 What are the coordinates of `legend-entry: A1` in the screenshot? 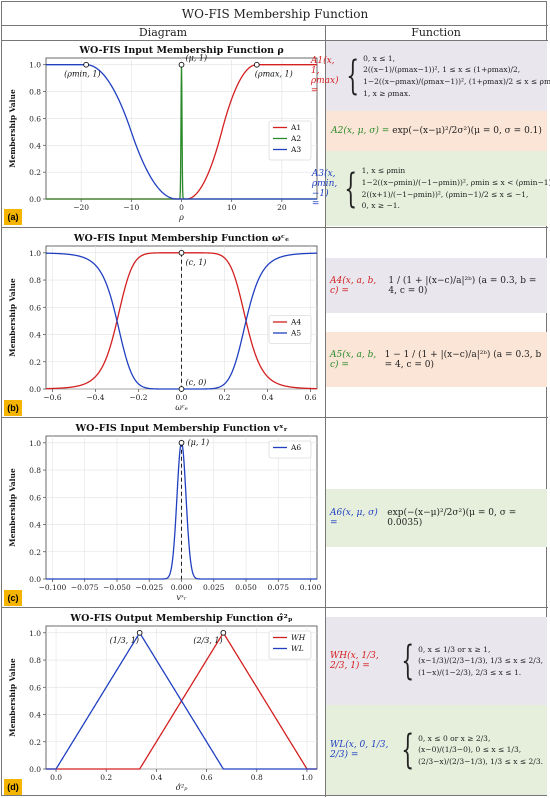 It's located at (295, 127).